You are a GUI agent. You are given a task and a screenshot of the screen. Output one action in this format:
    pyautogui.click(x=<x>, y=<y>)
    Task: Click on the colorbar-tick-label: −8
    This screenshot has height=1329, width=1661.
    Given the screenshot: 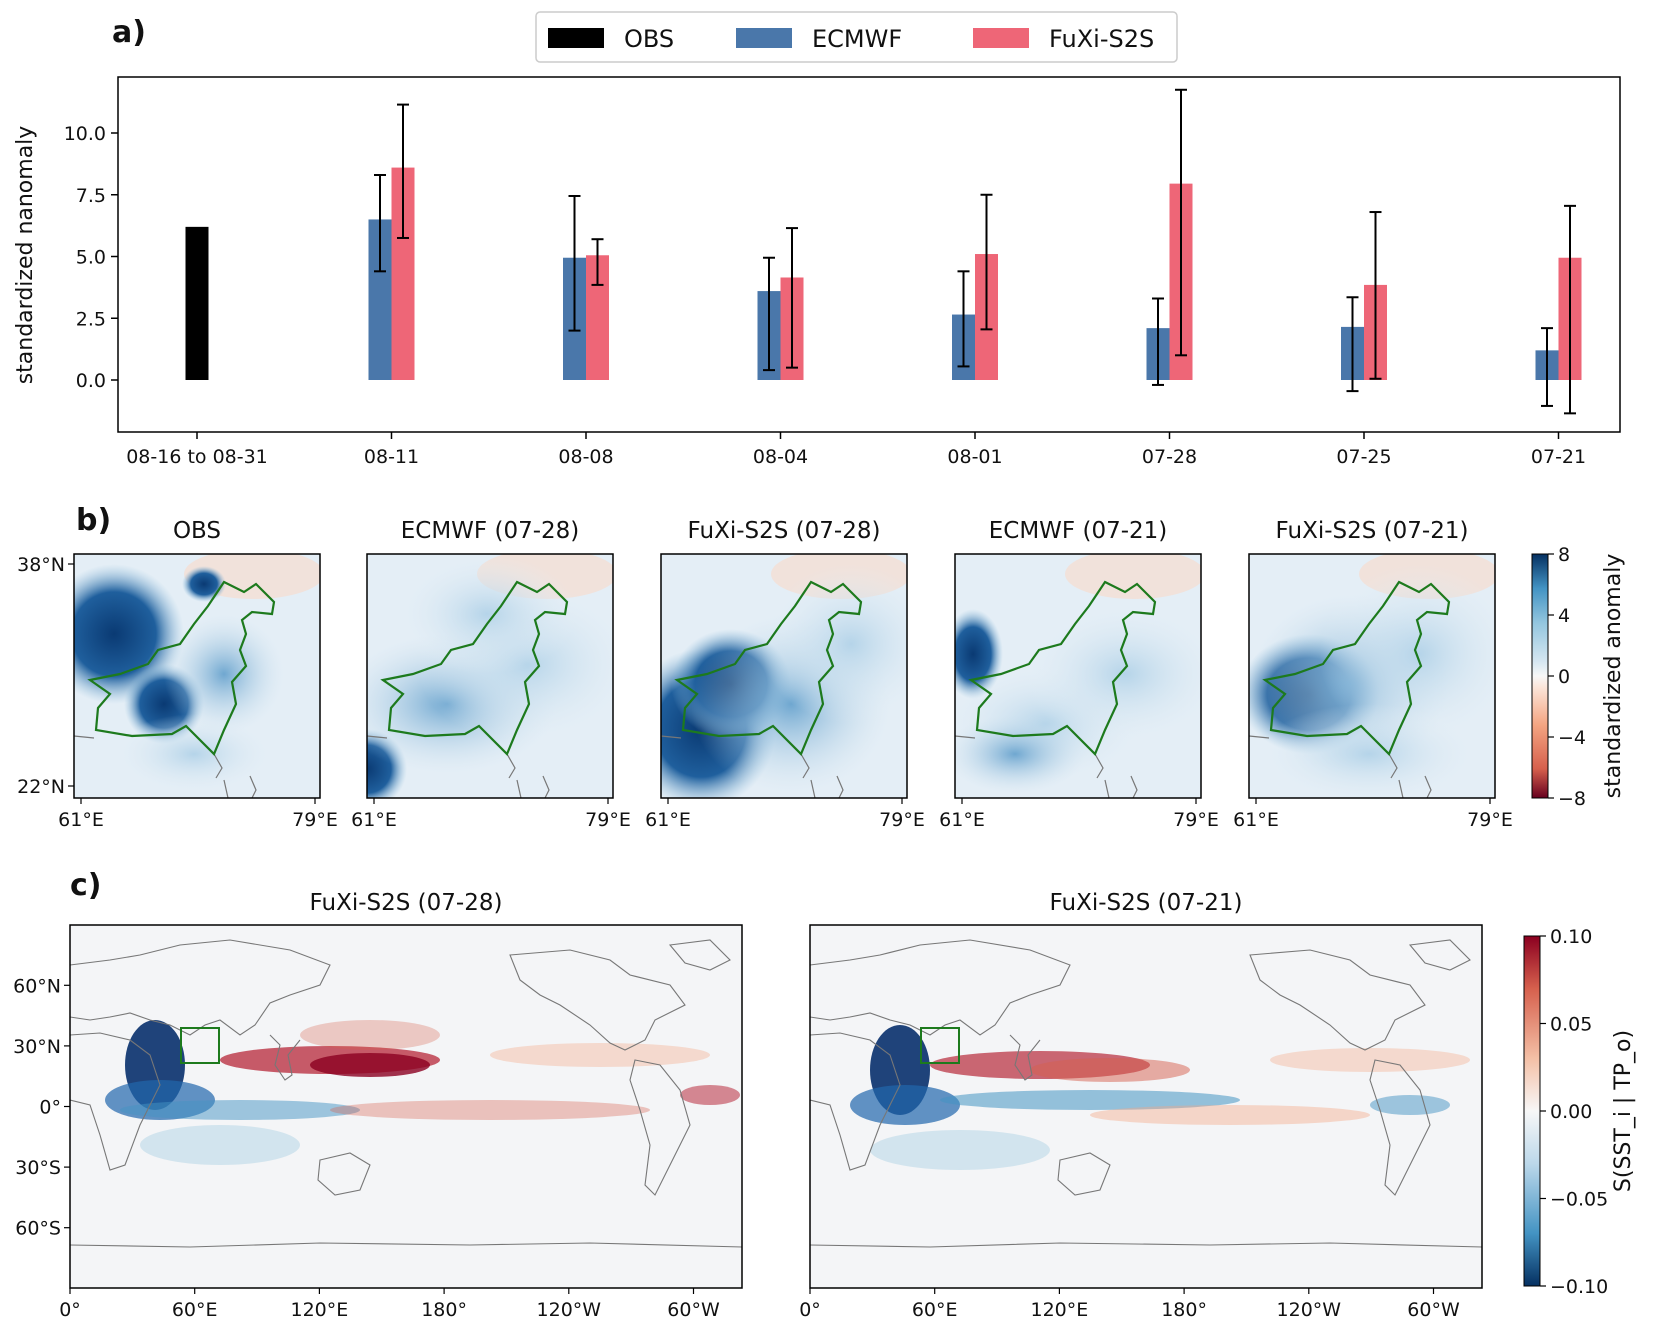 What is the action you would take?
    pyautogui.click(x=1572, y=799)
    